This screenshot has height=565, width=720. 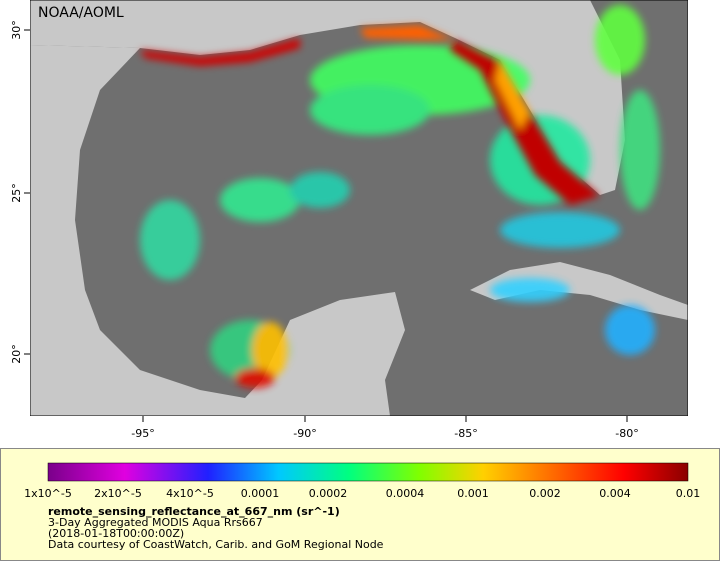 What do you see at coordinates (473, 493) in the screenshot?
I see `colorbar-label: 0.001` at bounding box center [473, 493].